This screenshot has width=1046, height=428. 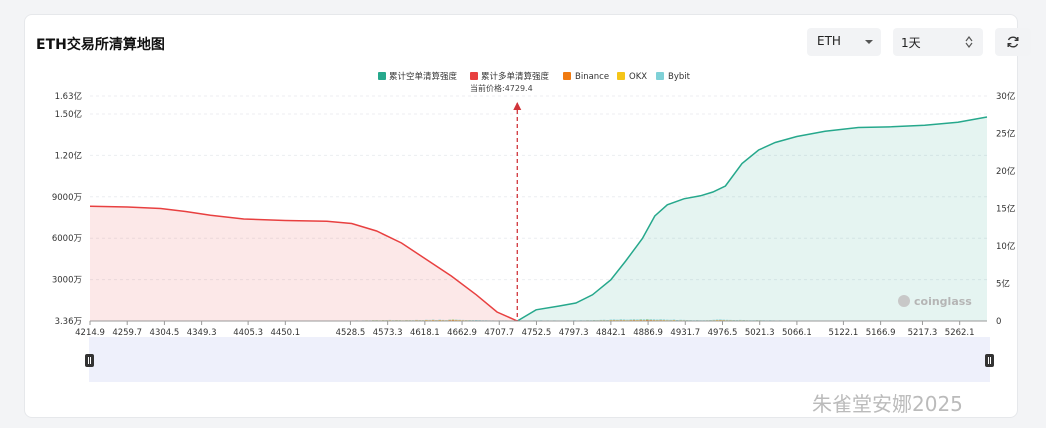 What do you see at coordinates (202, 333) in the screenshot?
I see `x-tick-label: 4349.3` at bounding box center [202, 333].